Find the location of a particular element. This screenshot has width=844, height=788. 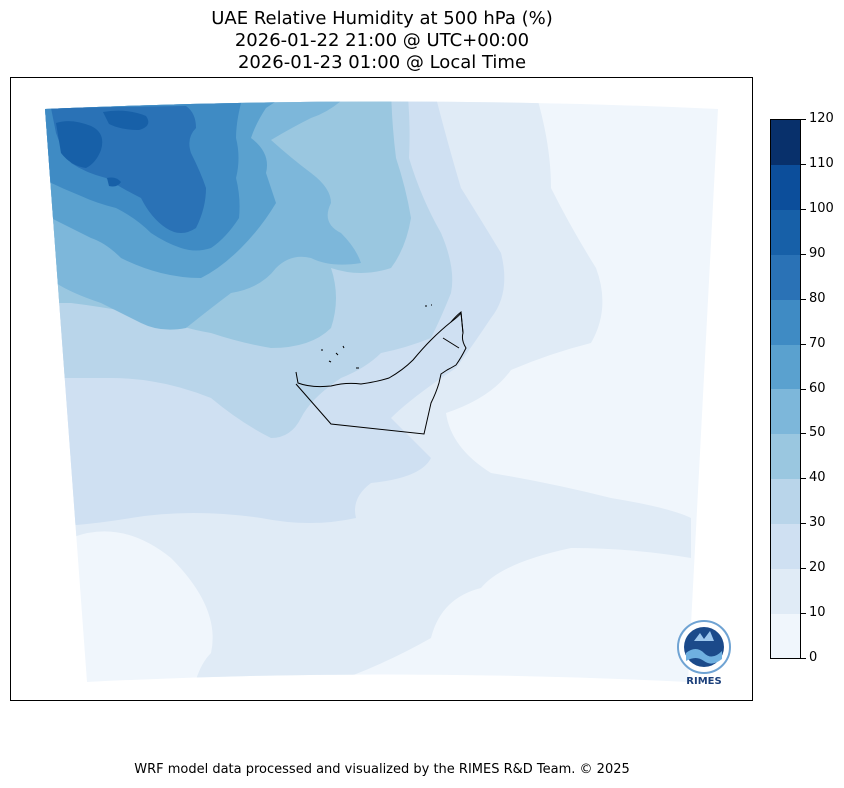

colorbar-tick-label: 110 is located at coordinates (821, 163).